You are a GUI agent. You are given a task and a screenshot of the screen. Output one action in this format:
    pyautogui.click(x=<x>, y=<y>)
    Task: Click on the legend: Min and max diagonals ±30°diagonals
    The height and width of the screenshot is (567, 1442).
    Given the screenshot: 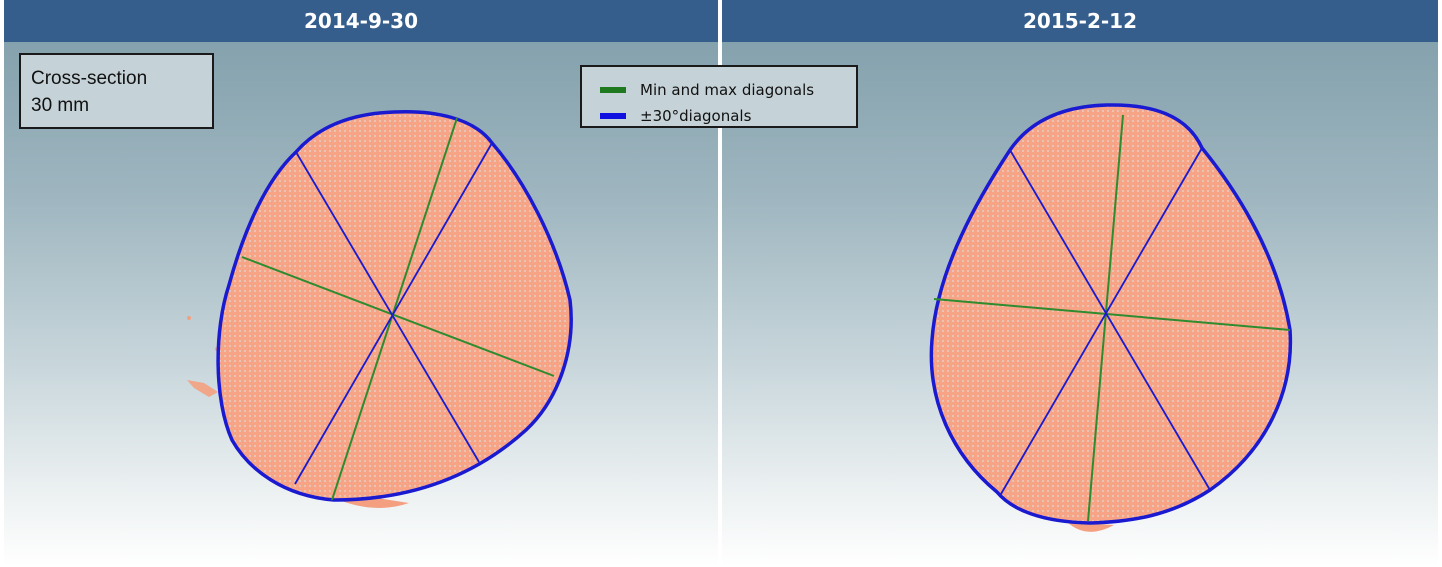 What is the action you would take?
    pyautogui.click(x=719, y=96)
    